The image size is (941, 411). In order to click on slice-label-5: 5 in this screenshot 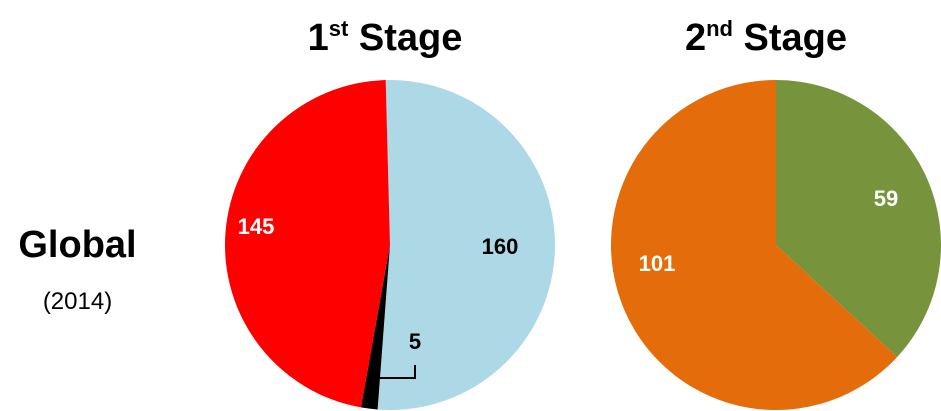, I will do `click(415, 341)`.